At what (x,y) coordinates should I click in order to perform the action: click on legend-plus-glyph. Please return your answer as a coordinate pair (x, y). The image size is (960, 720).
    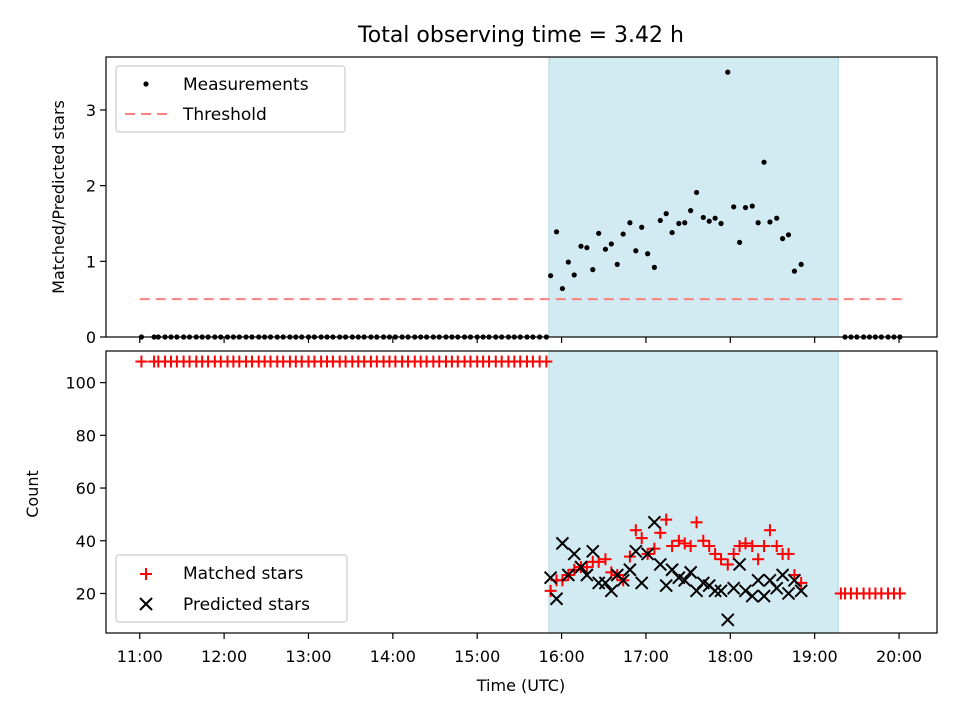
    Looking at the image, I should click on (146, 574).